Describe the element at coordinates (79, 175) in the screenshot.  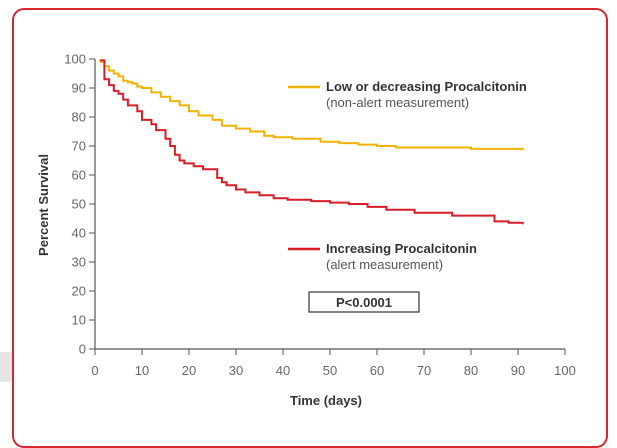
I see `y-tick-label: 60` at that location.